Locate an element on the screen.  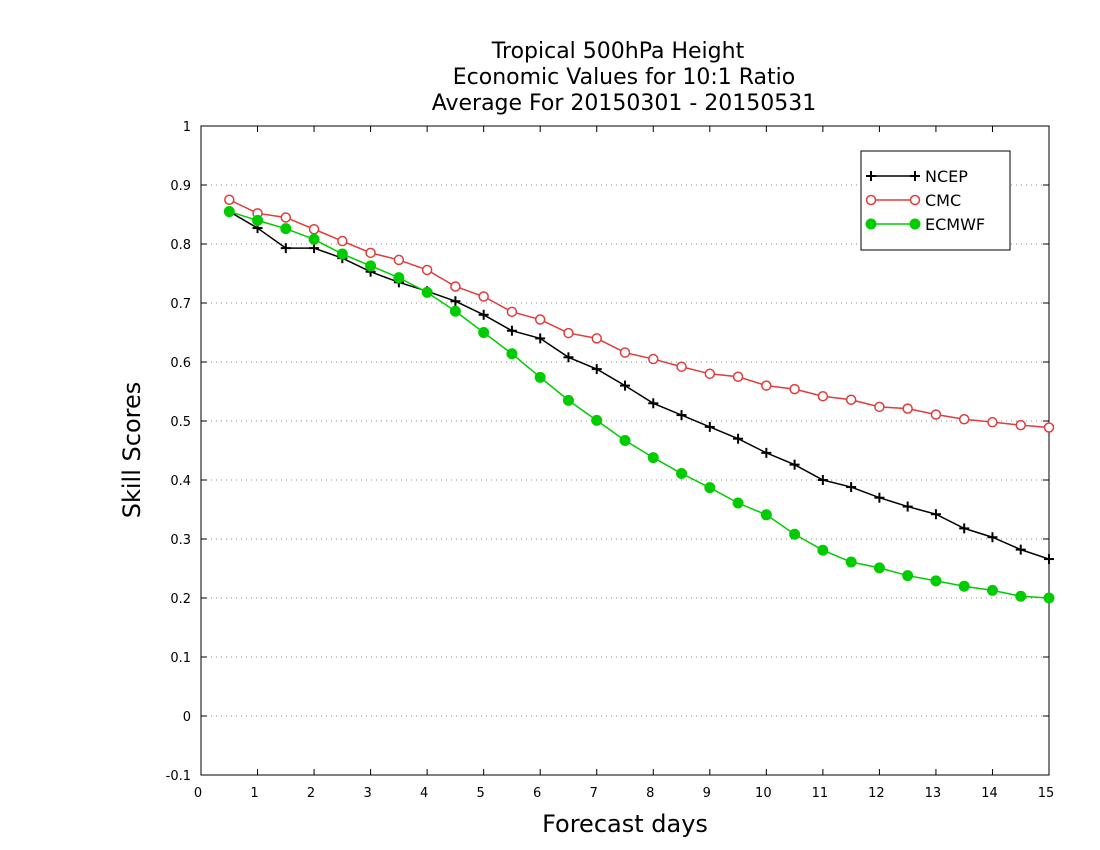
x-tick-label: 1 is located at coordinates (254, 793).